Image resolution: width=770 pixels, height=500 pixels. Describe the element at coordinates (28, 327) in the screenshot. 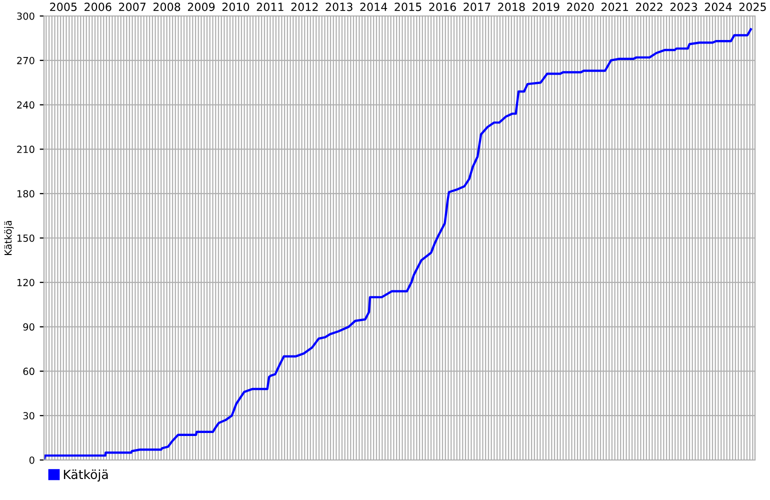

I see `y-tick-label: 90` at that location.